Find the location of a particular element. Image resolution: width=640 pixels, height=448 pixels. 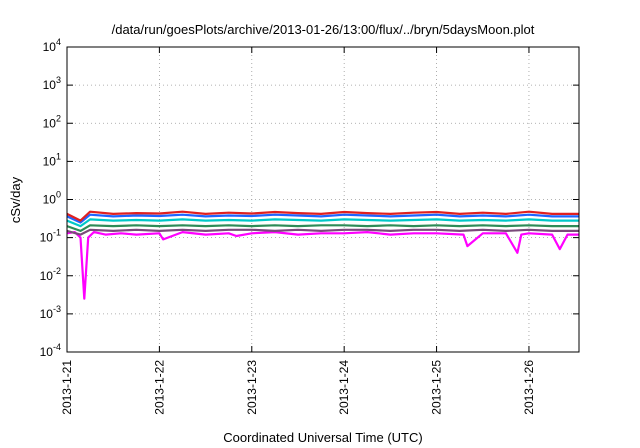

x-tick-label: 2013-1-22 is located at coordinates (159, 387).